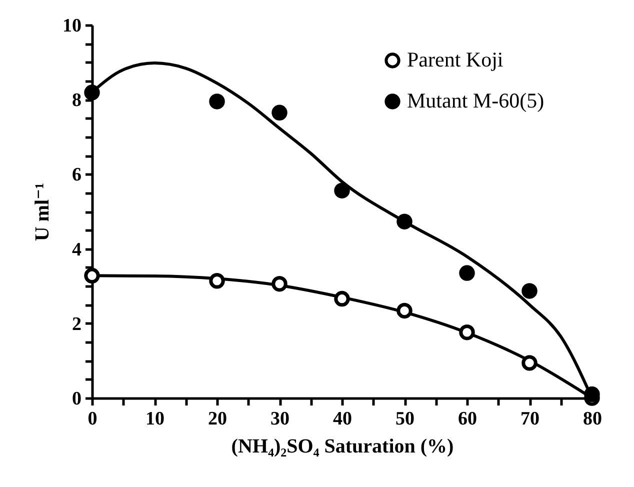 The width and height of the screenshot is (634, 487). What do you see at coordinates (530, 419) in the screenshot?
I see `x-tick-label: 70` at bounding box center [530, 419].